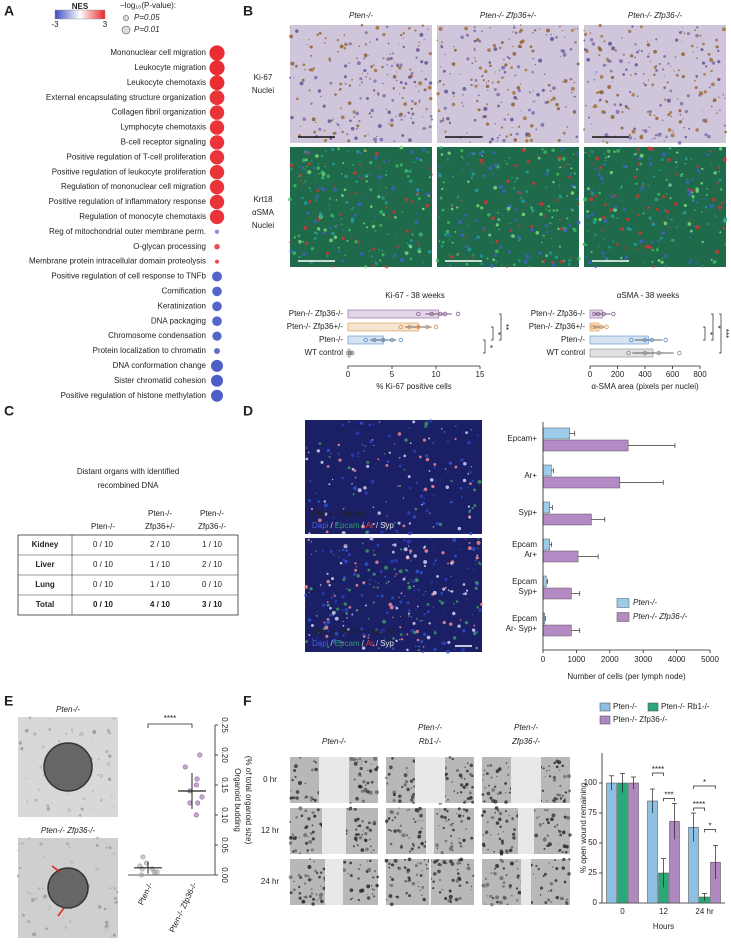 This screenshot has height=950, width=731. I want to click on x-tick-label: 3000, so click(643, 659).